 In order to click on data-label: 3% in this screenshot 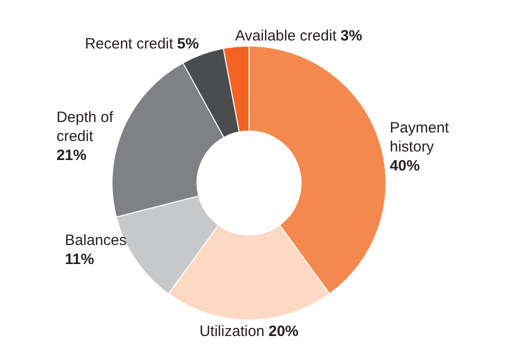, I will do `click(351, 36)`.